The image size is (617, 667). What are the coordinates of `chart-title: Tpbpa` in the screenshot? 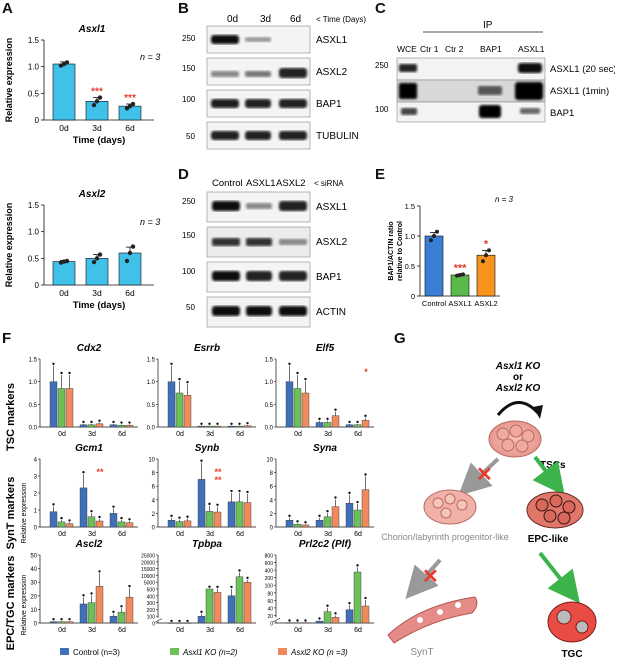 It's located at (207, 544).